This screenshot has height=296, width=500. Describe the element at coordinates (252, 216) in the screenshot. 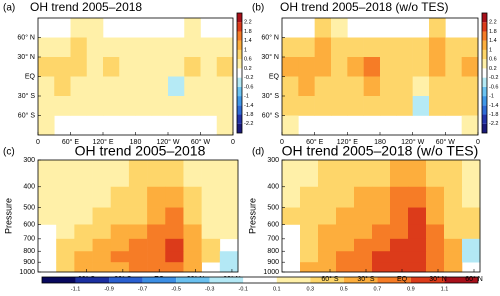

I see `y-axis-label: Pressure` at that location.